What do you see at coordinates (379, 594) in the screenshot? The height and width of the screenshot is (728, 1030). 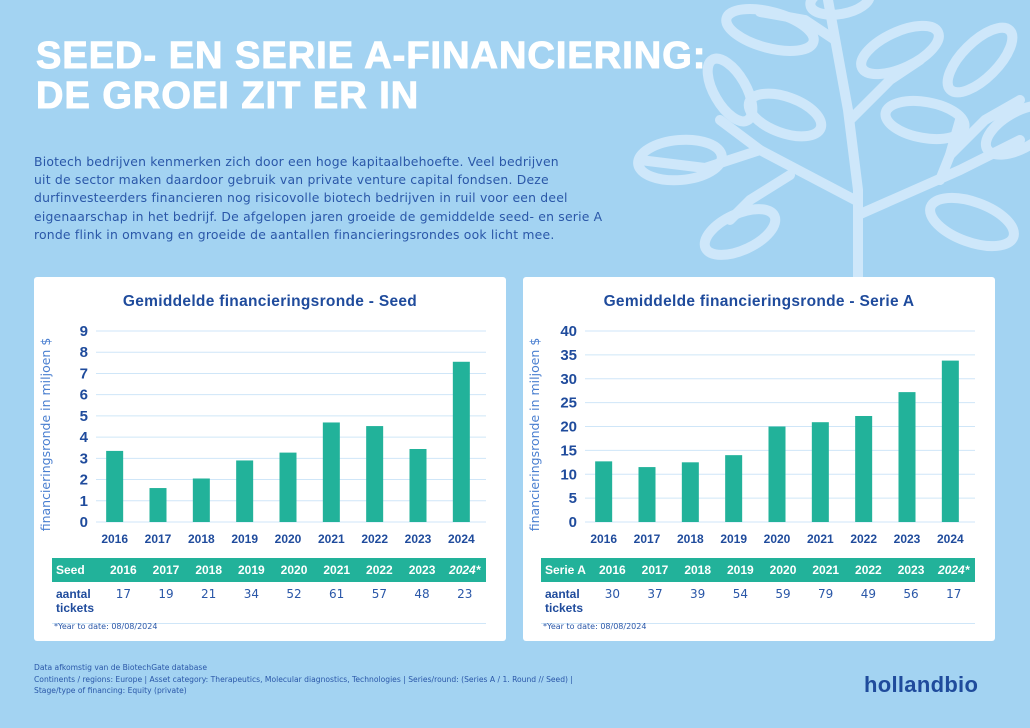 I see `ticket-count: 57` at bounding box center [379, 594].